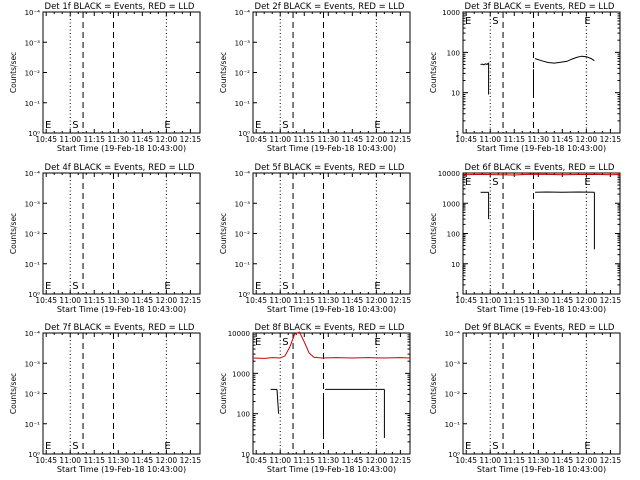 The width and height of the screenshot is (640, 480). What do you see at coordinates (330, 7) in the screenshot?
I see `panel-title: Det 2f BLACK = Events, RED = LLD` at bounding box center [330, 7].